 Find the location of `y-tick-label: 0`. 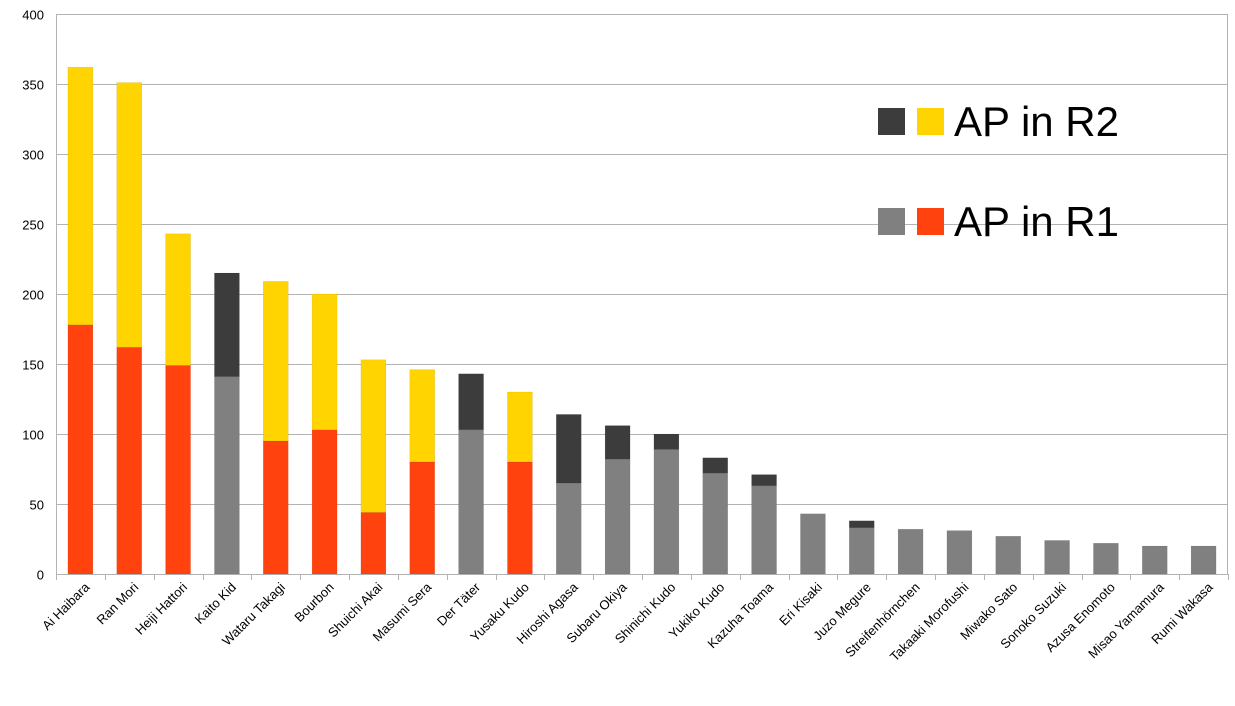

y-tick-label: 0 is located at coordinates (40, 575).